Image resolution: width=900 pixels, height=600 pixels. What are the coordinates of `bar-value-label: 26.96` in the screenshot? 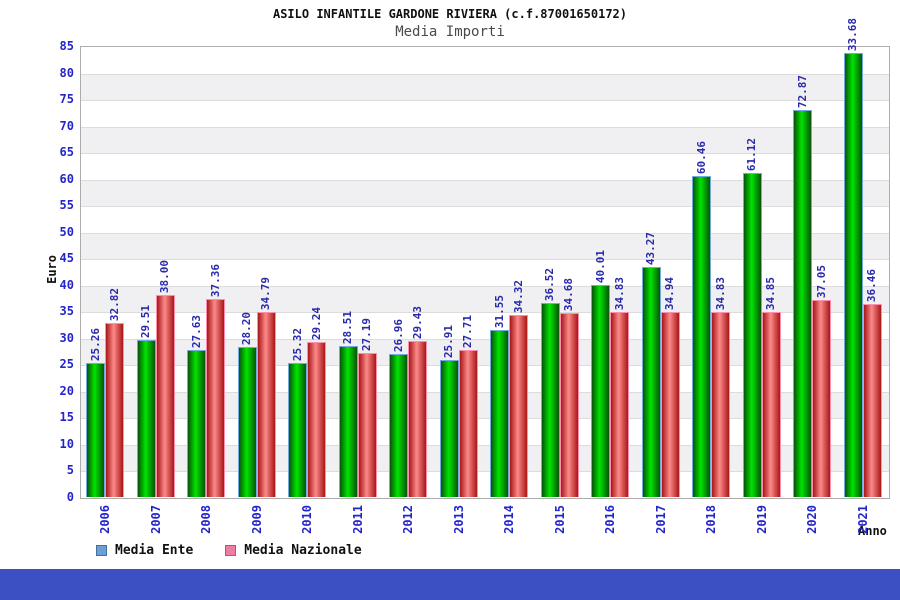 It's located at (398, 335).